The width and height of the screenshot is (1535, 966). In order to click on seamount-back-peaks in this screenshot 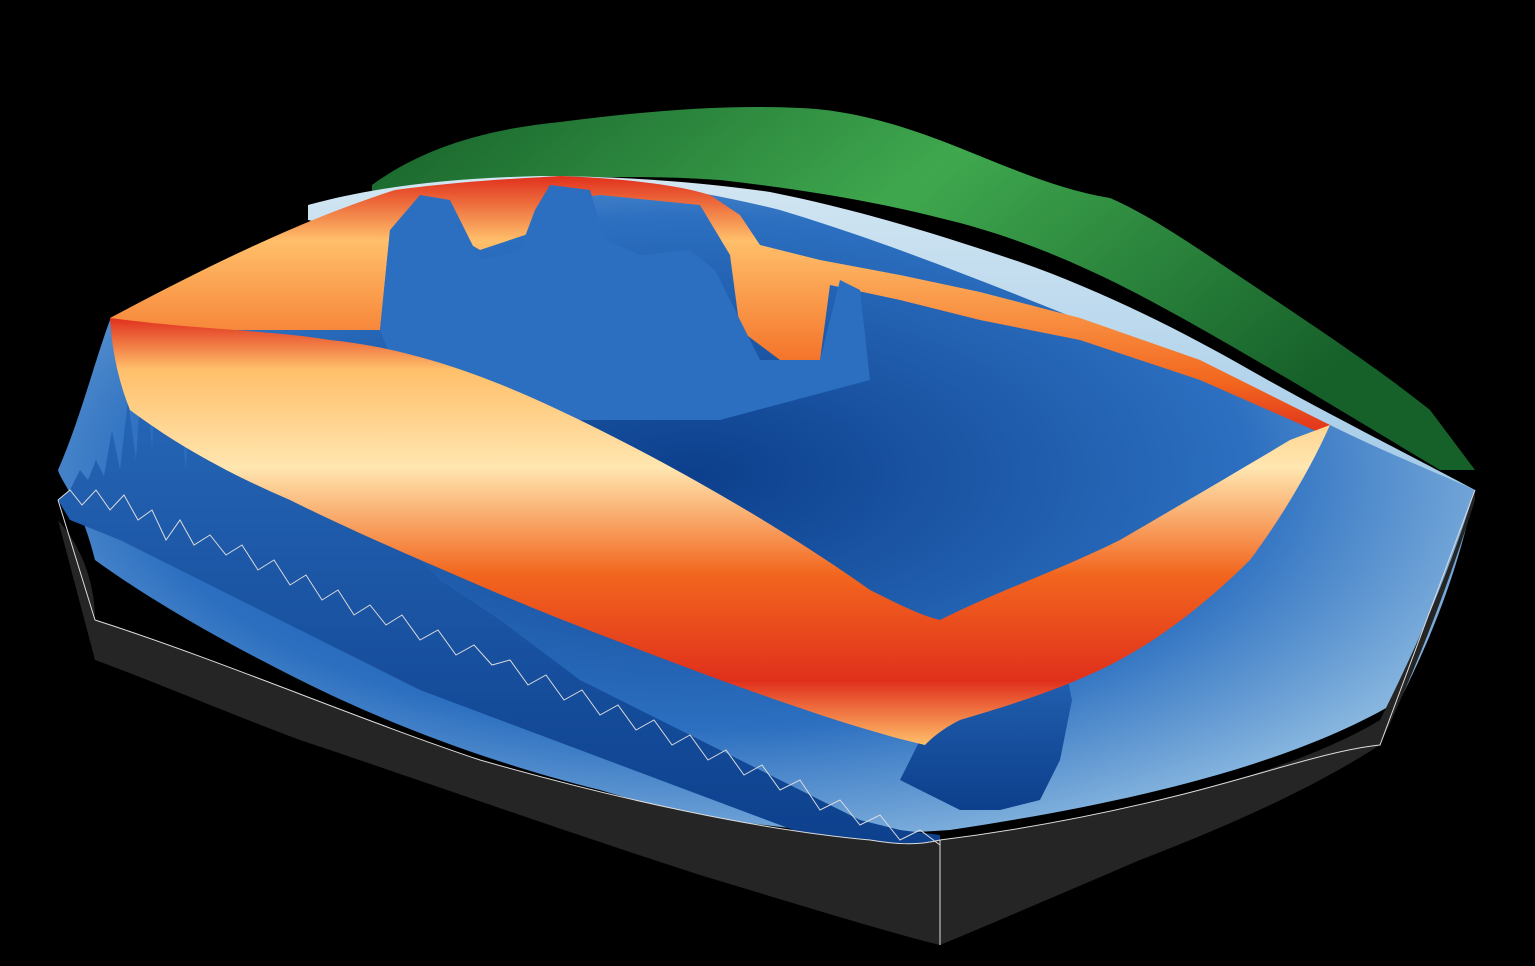, I will do `click(625, 302)`.